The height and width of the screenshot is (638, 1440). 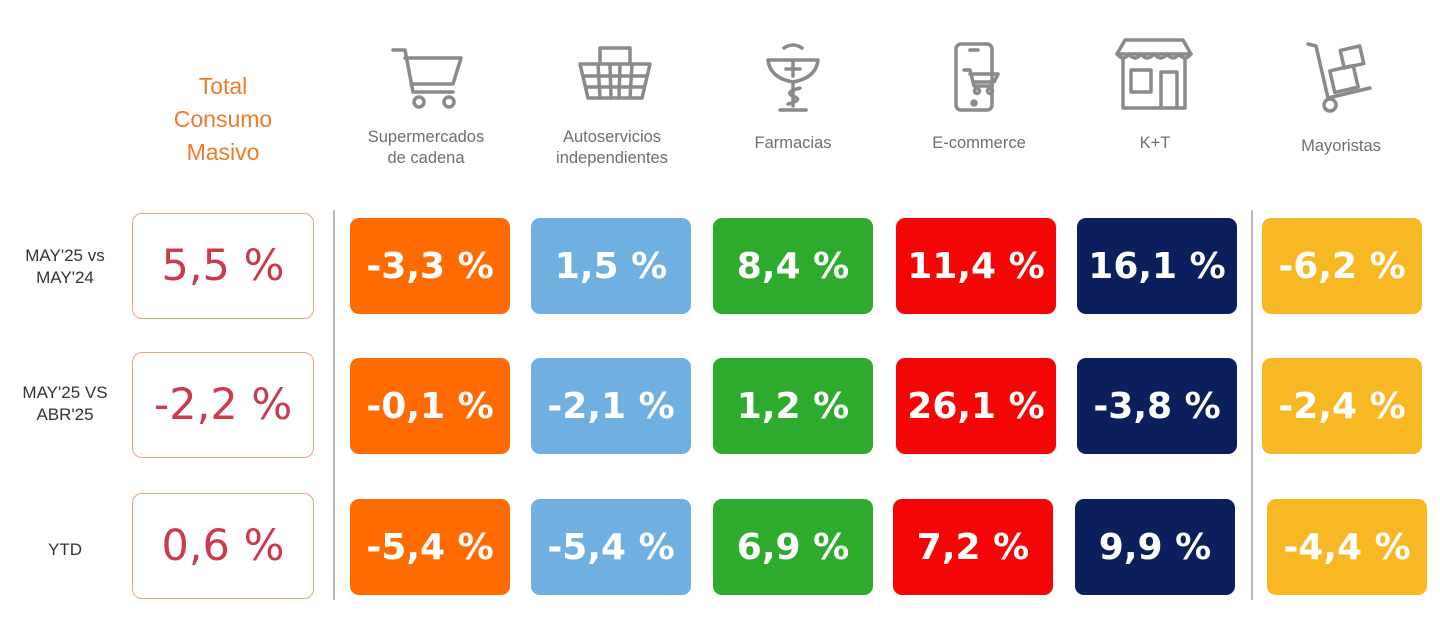 I want to click on channel-label-line: E-commerce, so click(x=979, y=143).